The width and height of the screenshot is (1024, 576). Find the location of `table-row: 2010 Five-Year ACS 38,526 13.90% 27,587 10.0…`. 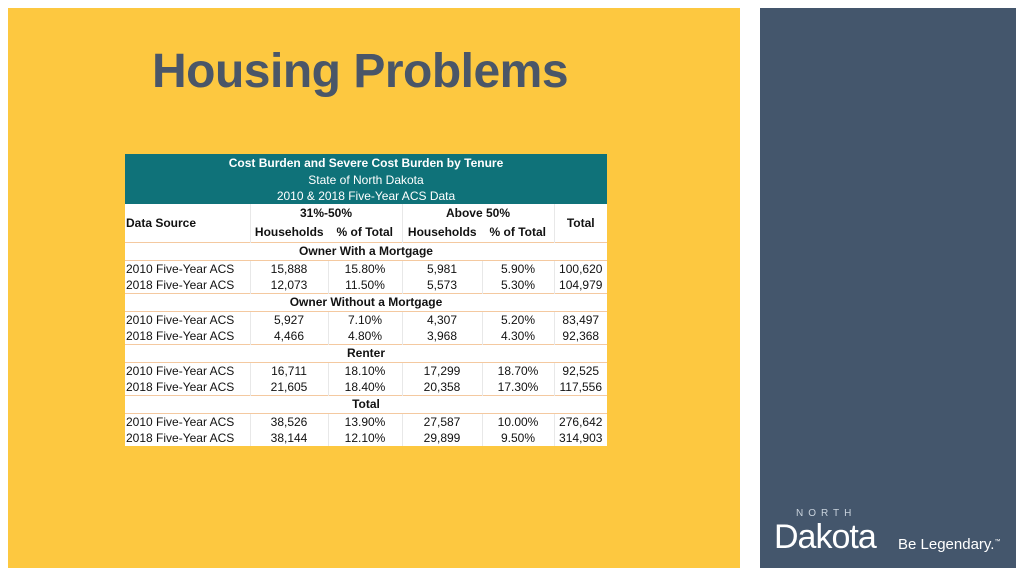

table-row: 2010 Five-Year ACS 38,526 13.90% 27,587 10.0… is located at coordinates (366, 421).